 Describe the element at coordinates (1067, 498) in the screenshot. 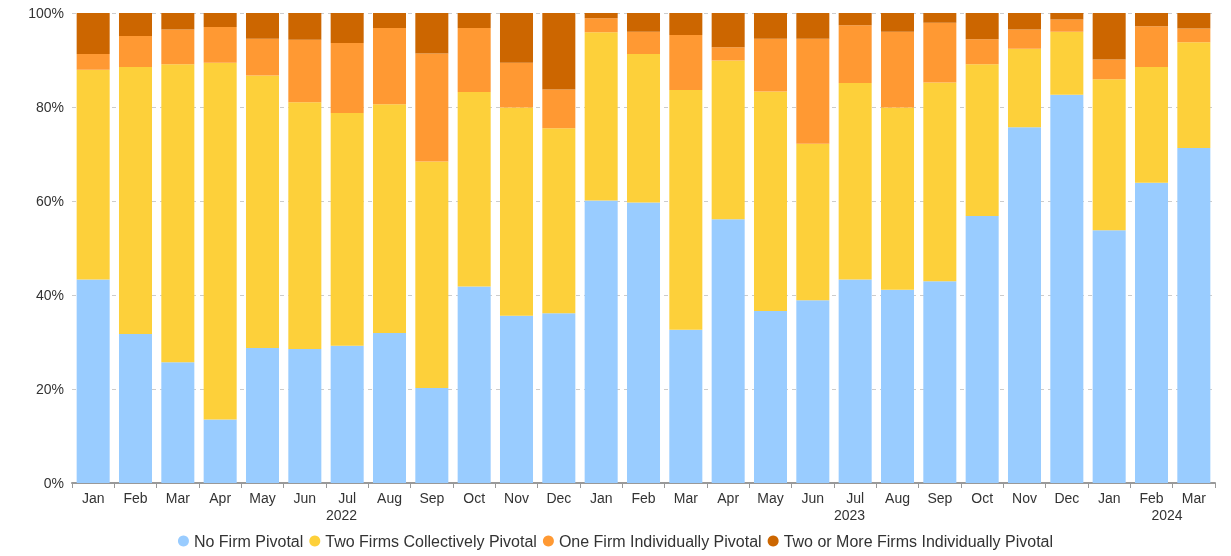

I see `x-tick-label: Dec` at that location.